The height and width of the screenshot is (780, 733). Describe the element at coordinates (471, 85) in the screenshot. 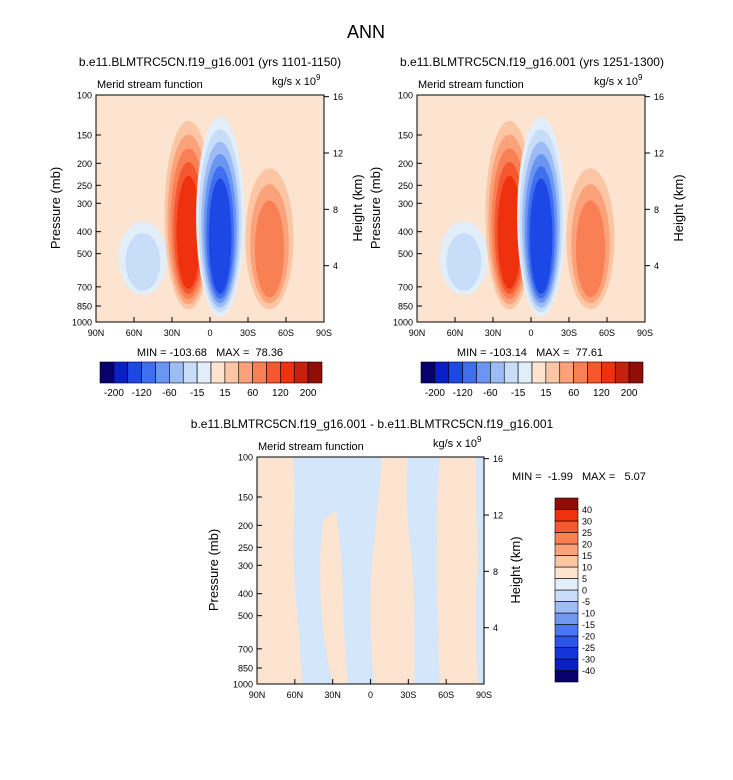

I see `panel-2-variable-label: Merid stream function` at that location.